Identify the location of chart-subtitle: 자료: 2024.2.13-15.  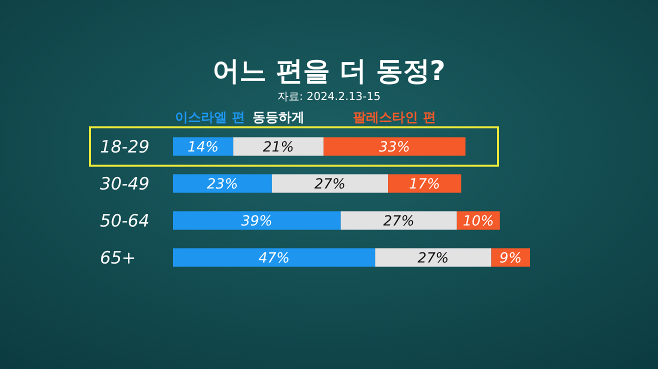
(329, 96).